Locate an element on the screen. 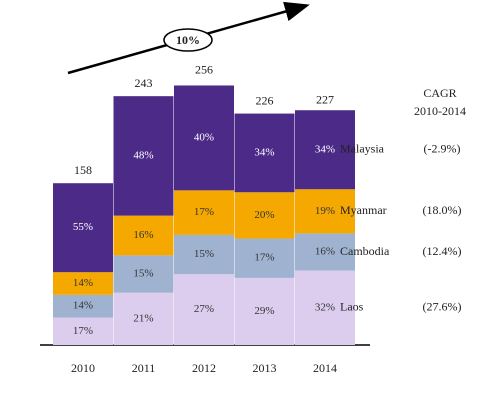 The image size is (488, 400). legend-label: Cambodia is located at coordinates (365, 251).